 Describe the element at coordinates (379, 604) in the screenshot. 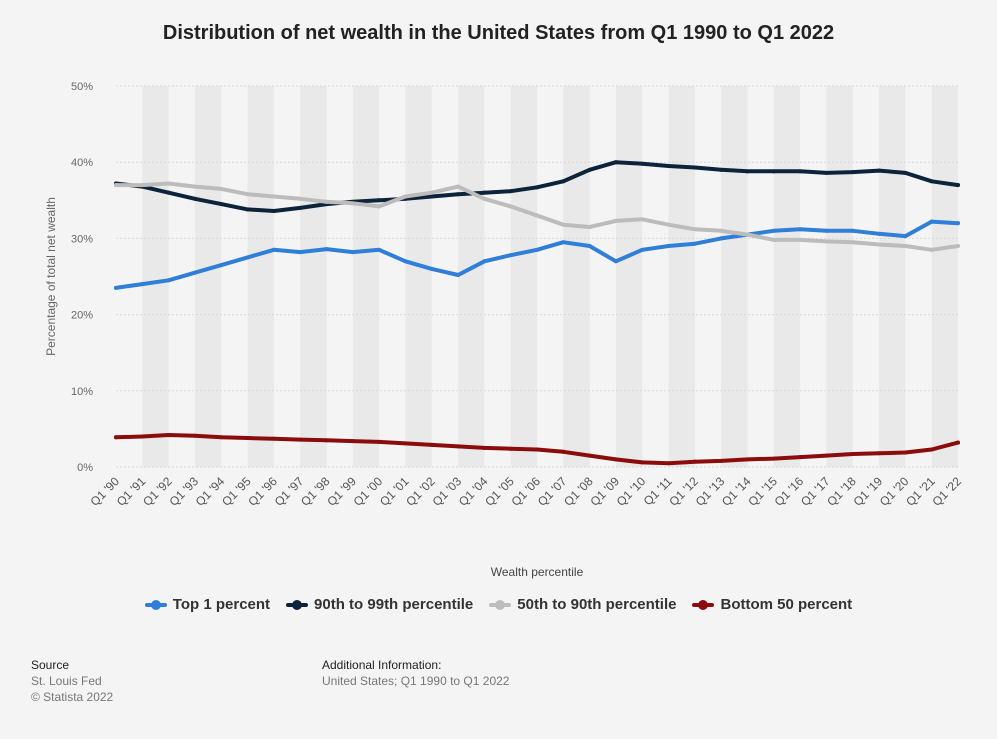

I see `legend-item-90-99: 90th to 99th percentile` at that location.